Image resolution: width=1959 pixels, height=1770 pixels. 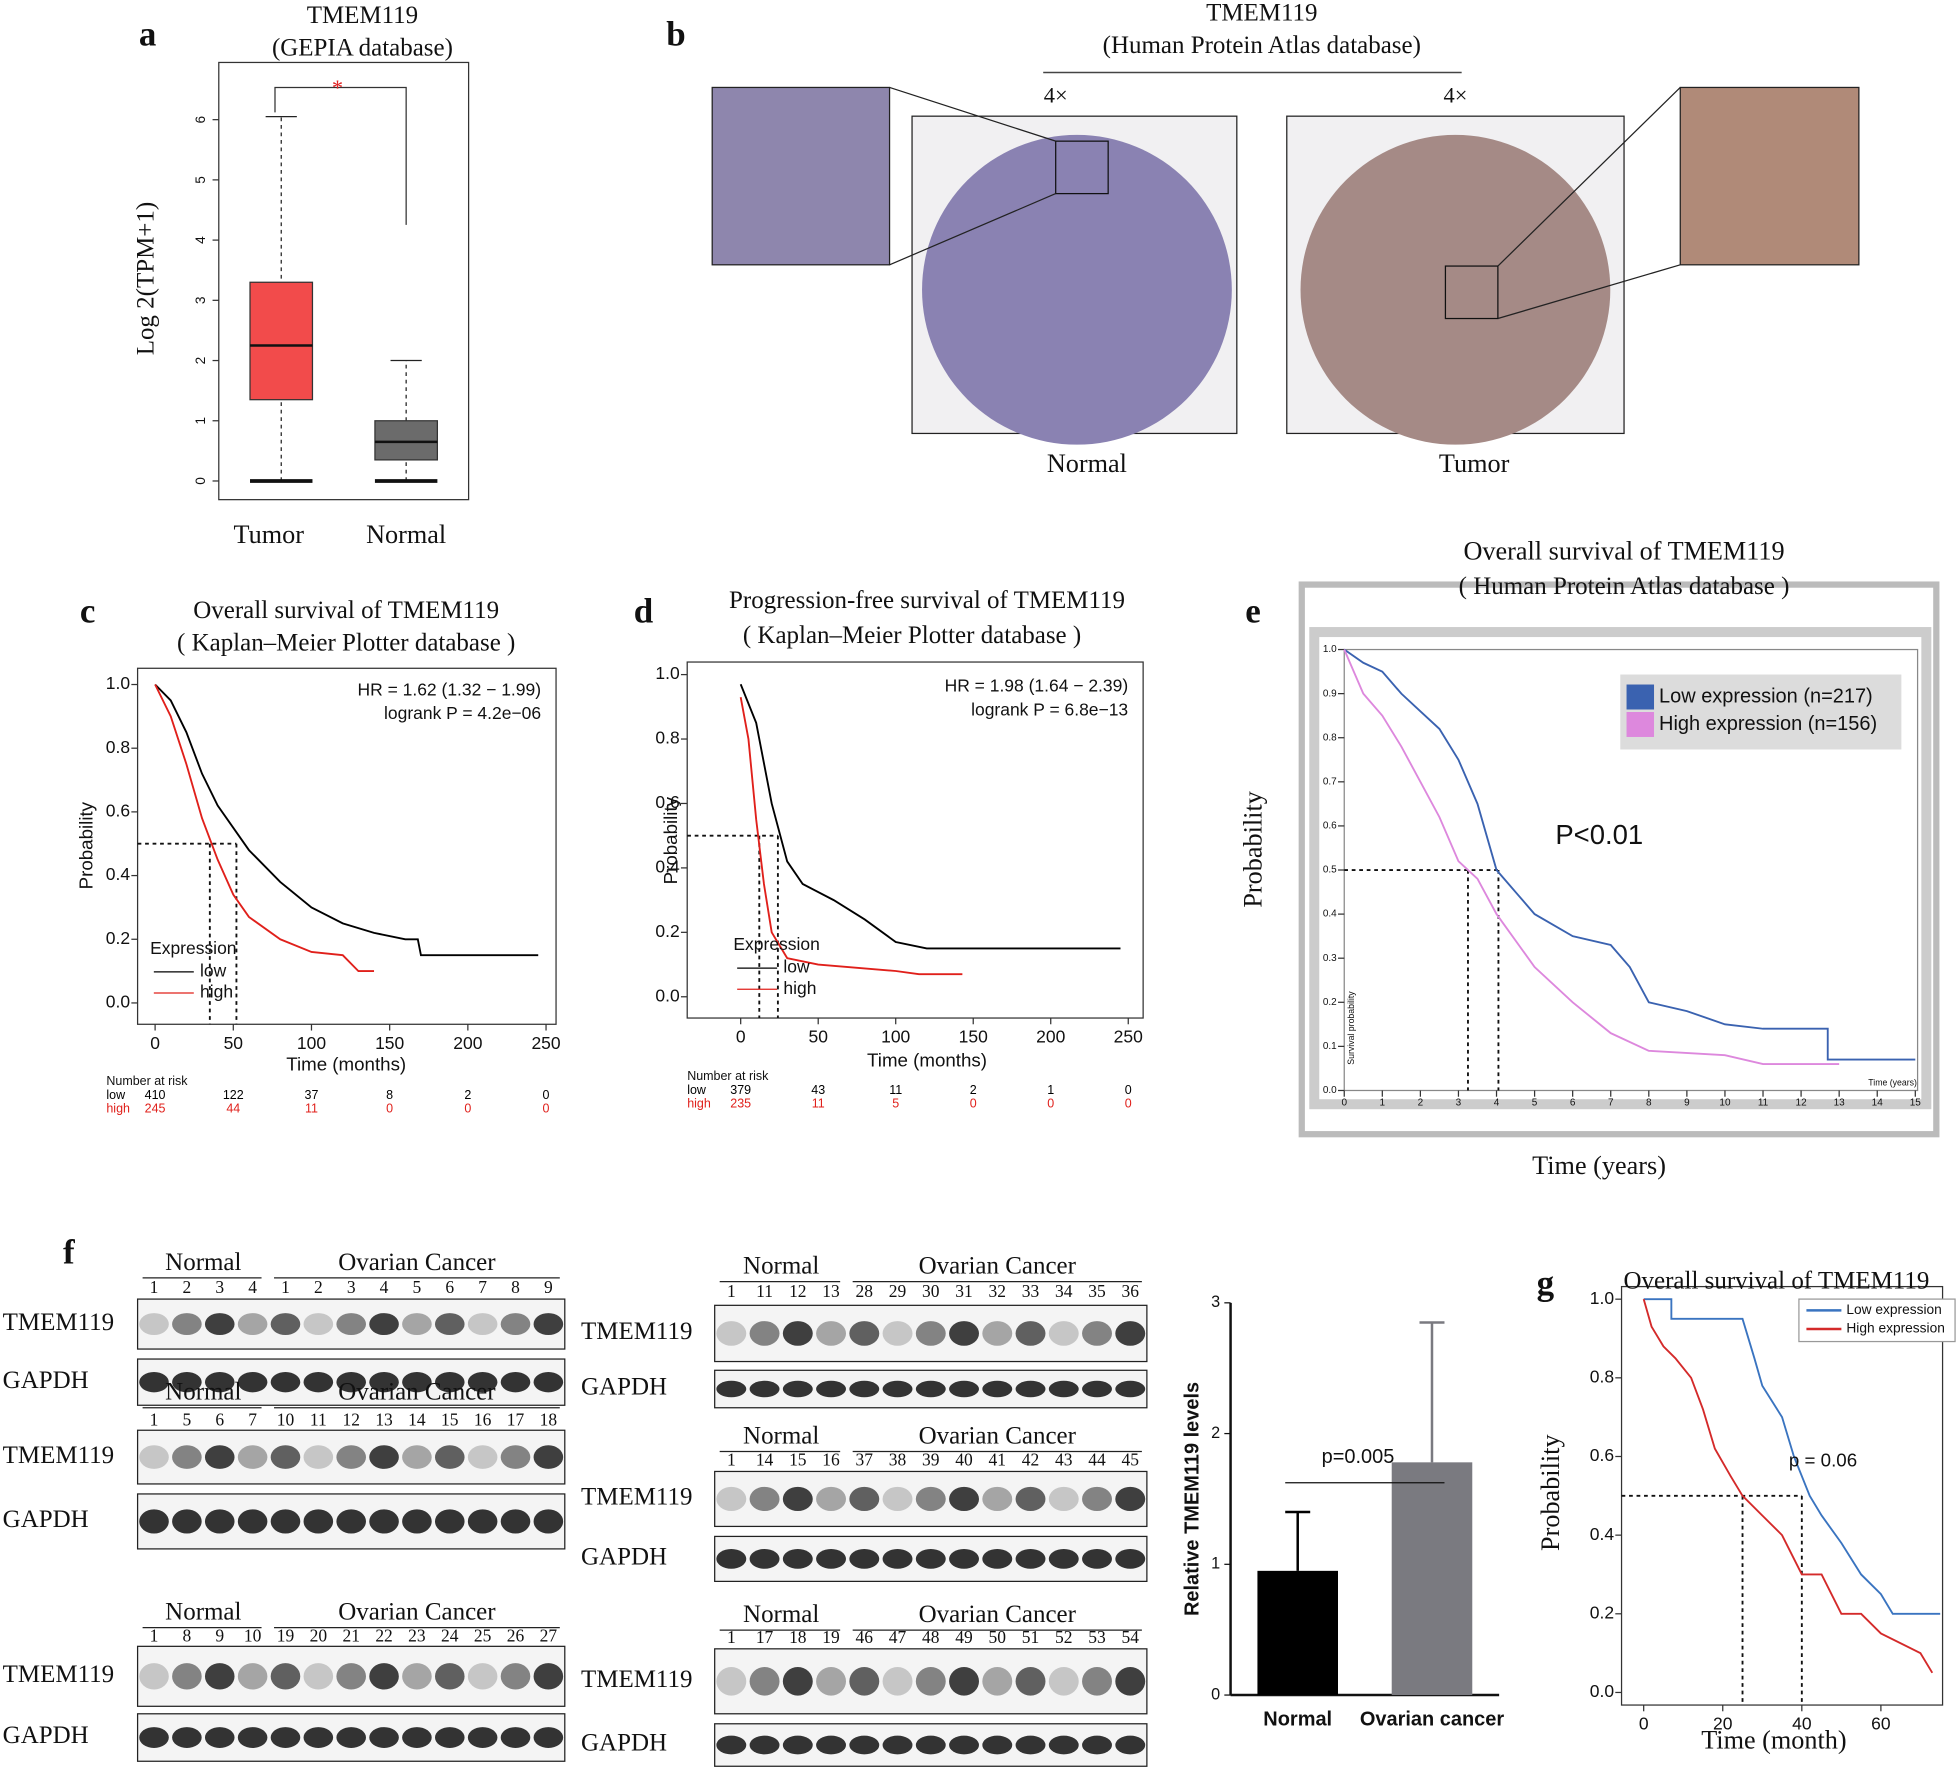 What do you see at coordinates (1723, 1724) in the screenshot?
I see `x-tick-label: 20` at bounding box center [1723, 1724].